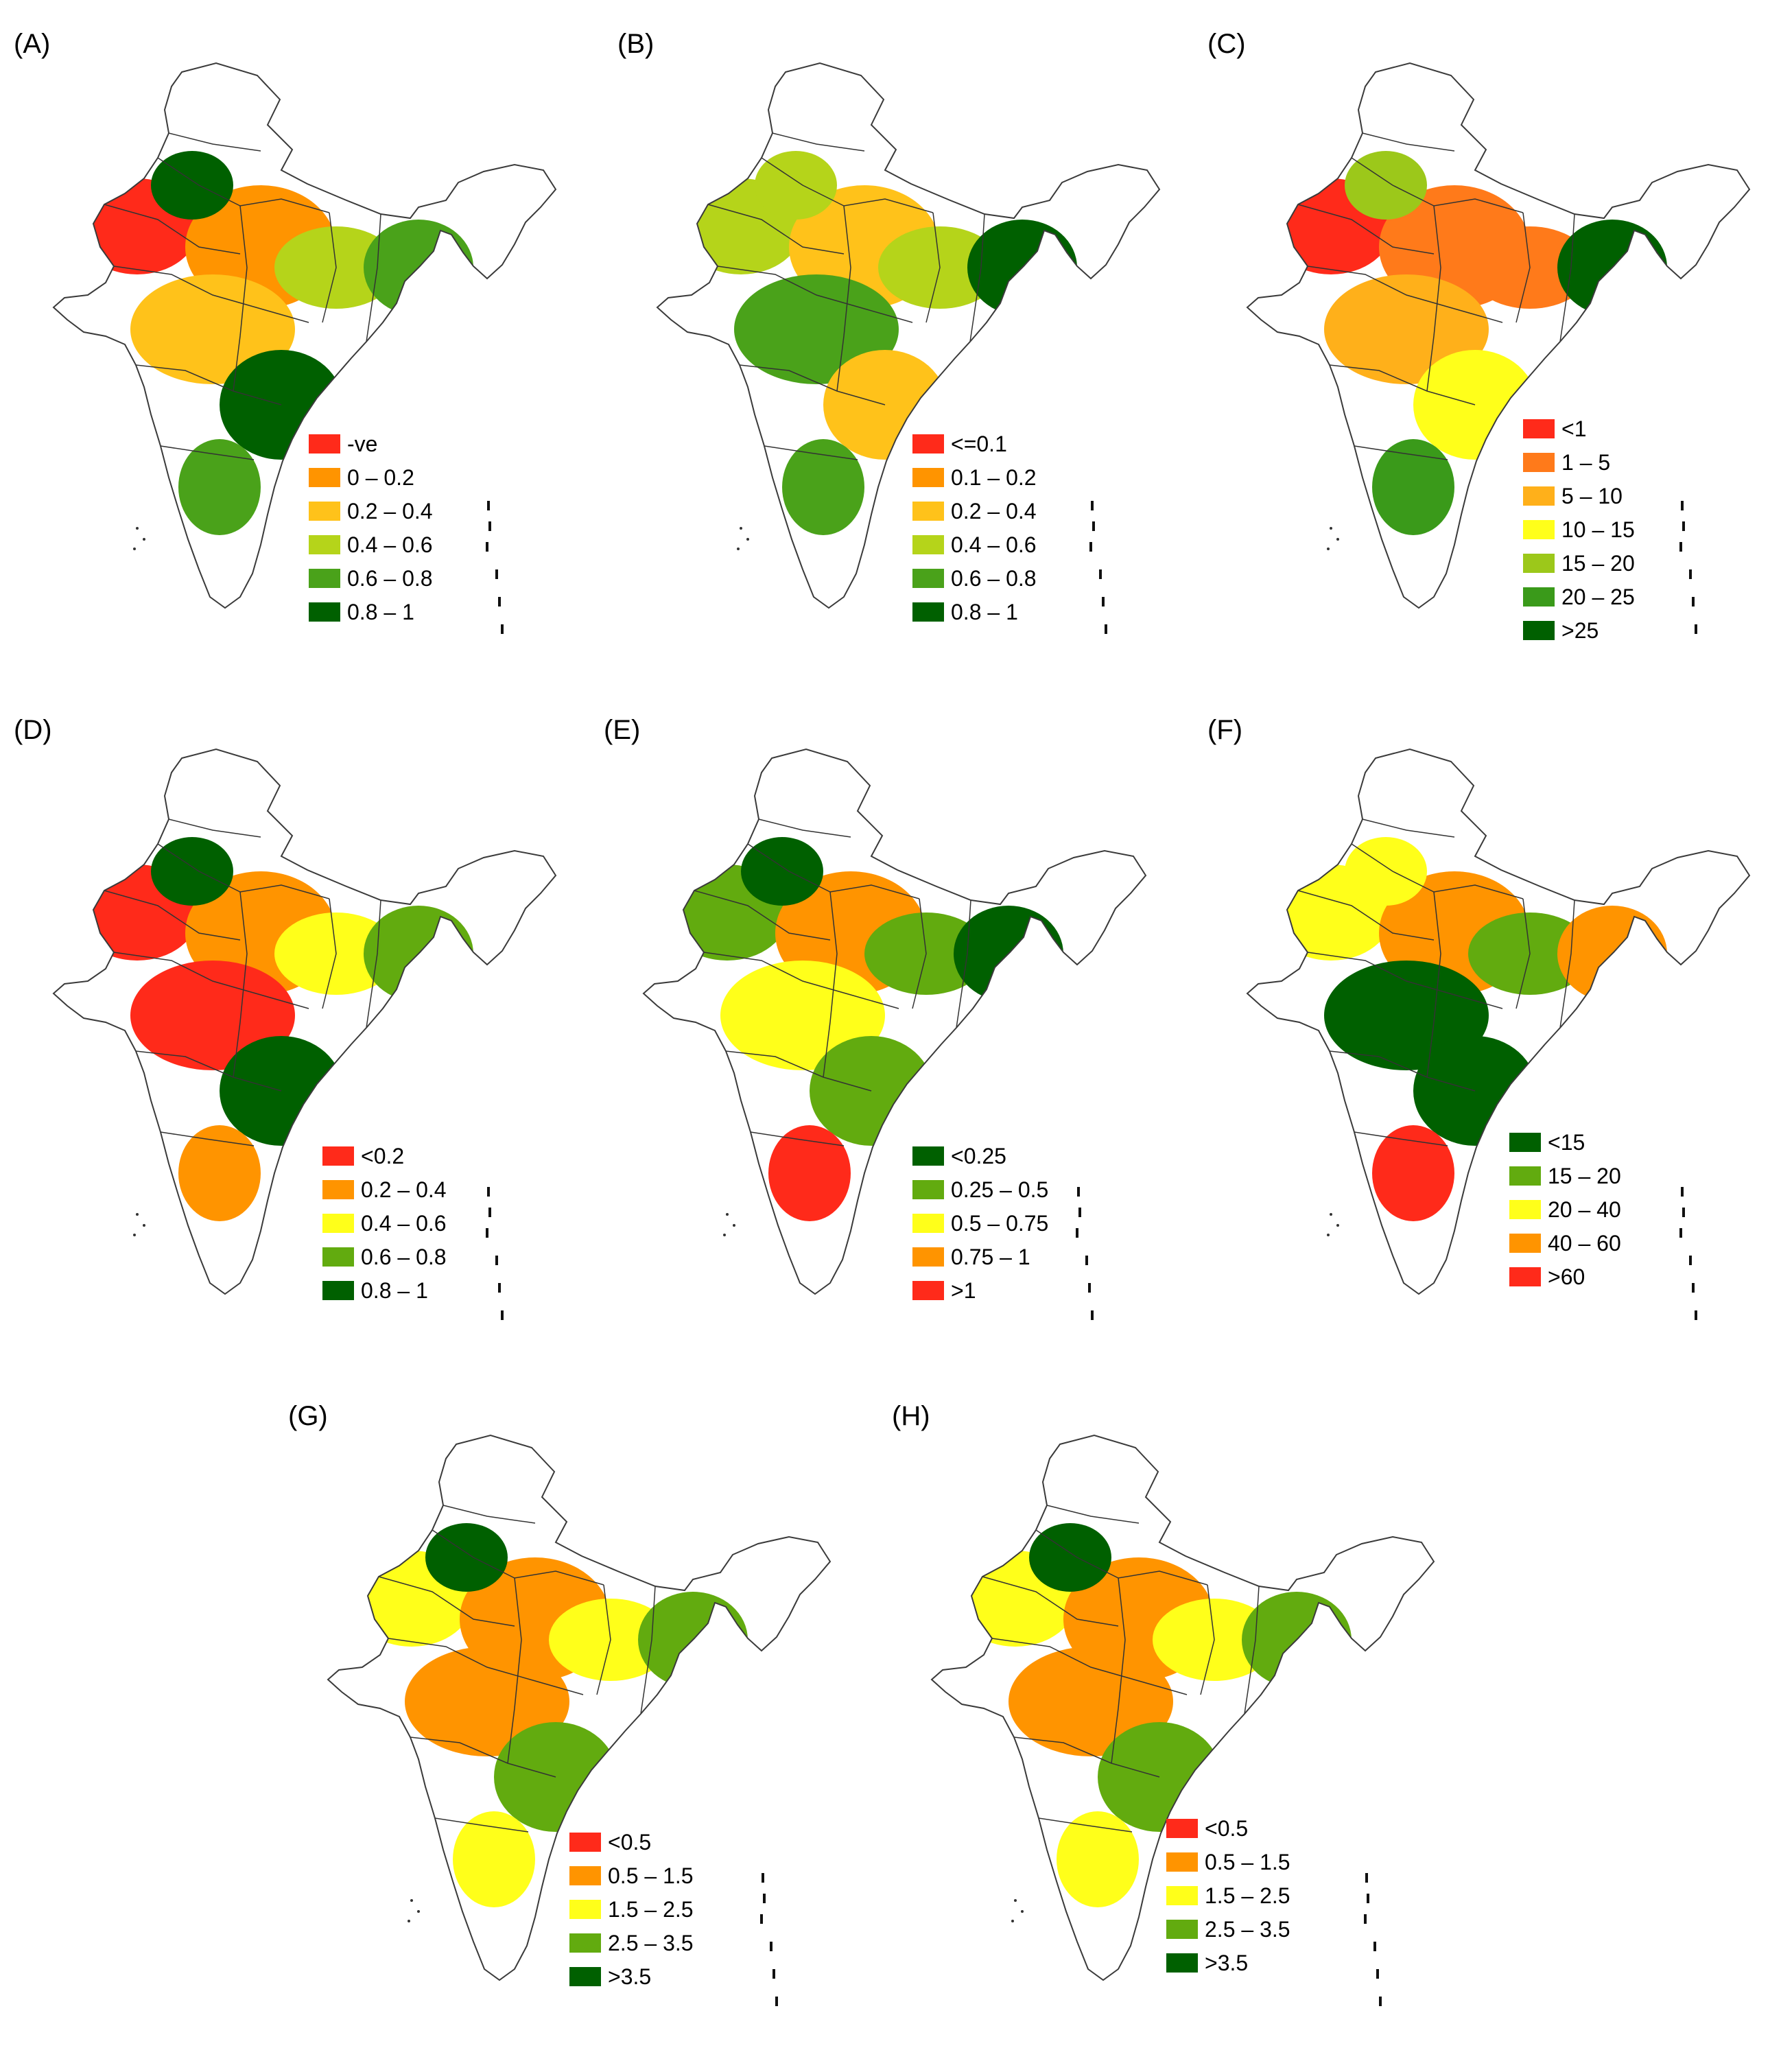 The height and width of the screenshot is (2072, 1781). What do you see at coordinates (1585, 1175) in the screenshot?
I see `legend-label: 15 – 20` at bounding box center [1585, 1175].